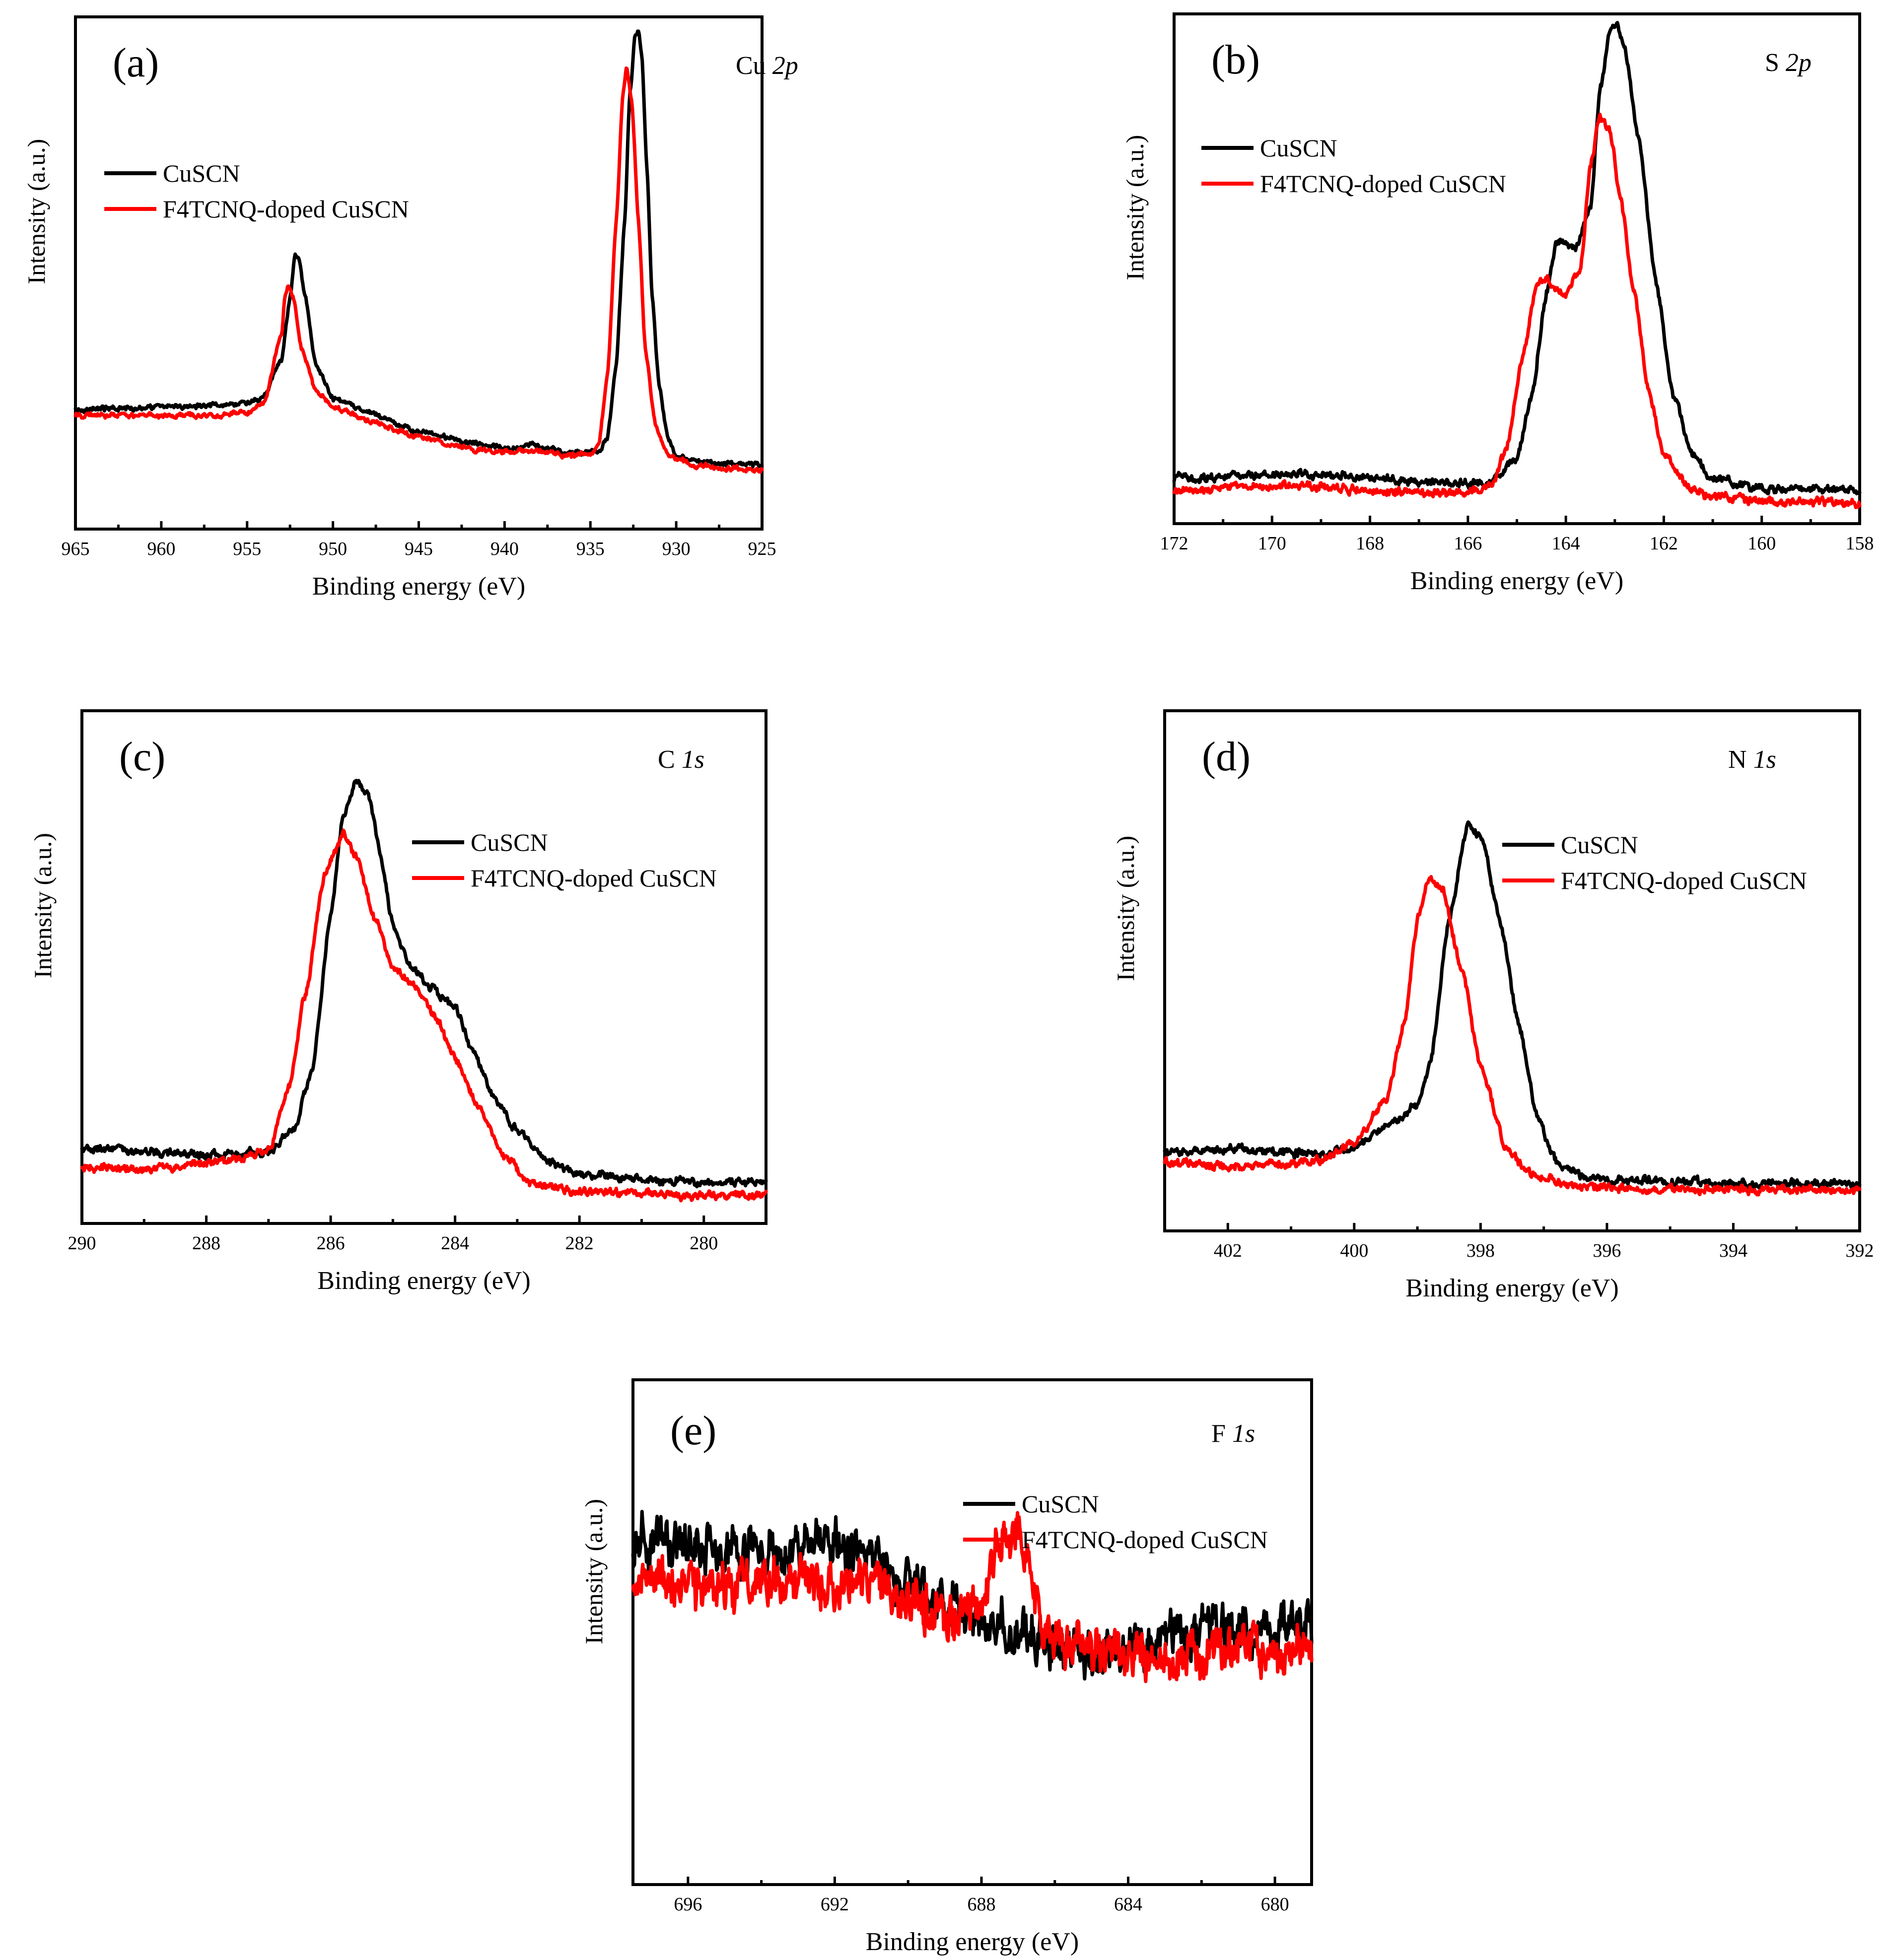  Describe the element at coordinates (1761, 543) in the screenshot. I see `x-tick-label: 160` at that location.